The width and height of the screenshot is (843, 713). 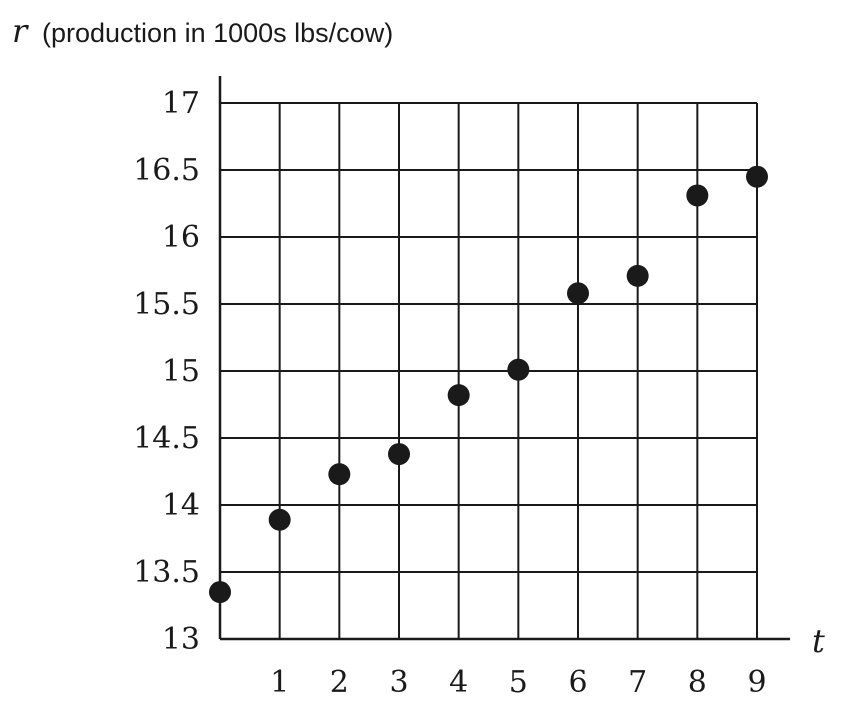 I want to click on x-tick-label: 3, so click(x=398, y=682).